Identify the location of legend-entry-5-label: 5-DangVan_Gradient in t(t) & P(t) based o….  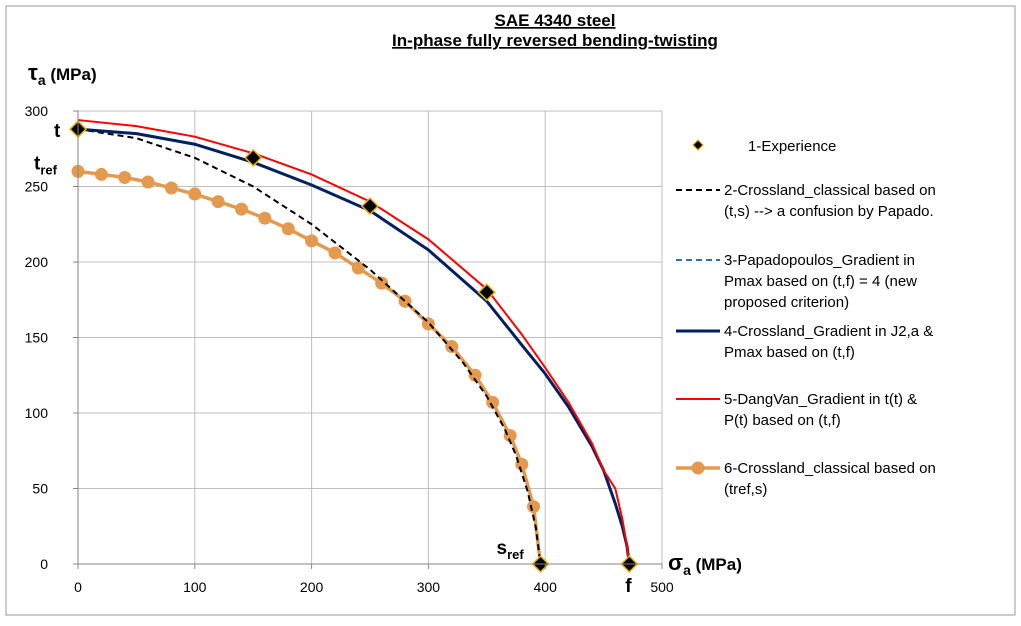
(820, 410).